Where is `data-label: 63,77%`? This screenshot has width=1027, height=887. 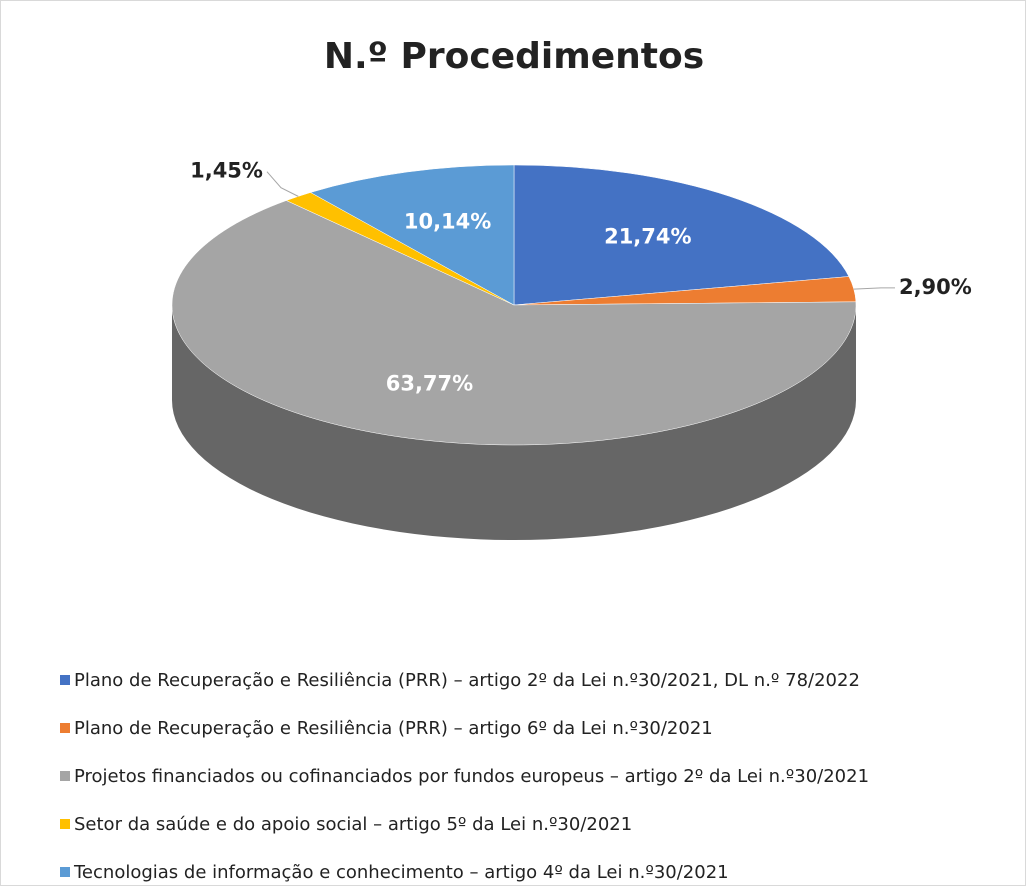
data-label: 63,77% is located at coordinates (429, 384).